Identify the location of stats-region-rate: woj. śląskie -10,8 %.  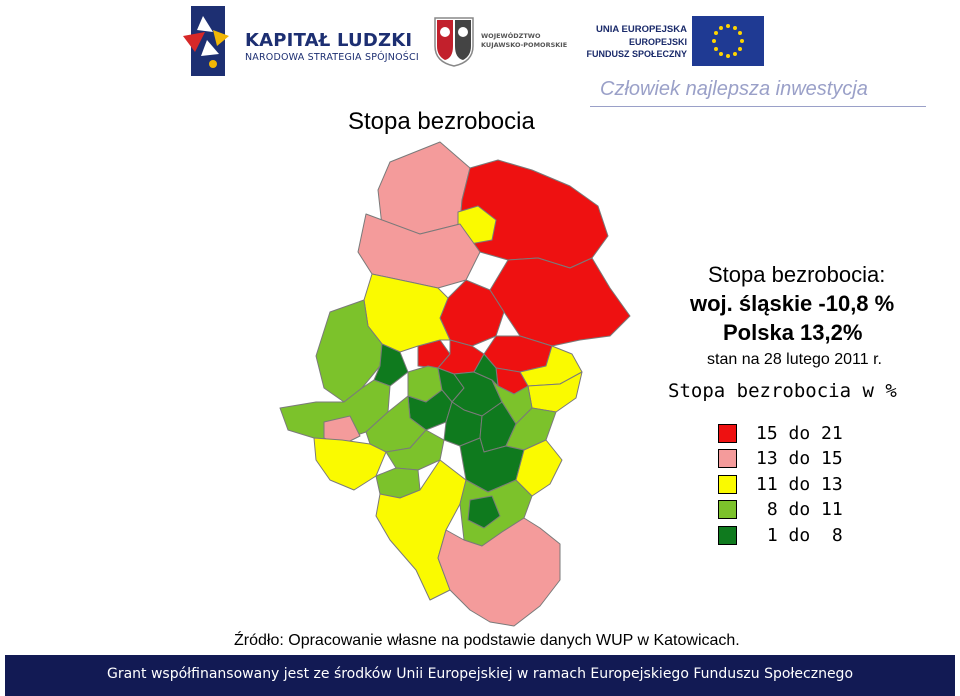
(792, 303).